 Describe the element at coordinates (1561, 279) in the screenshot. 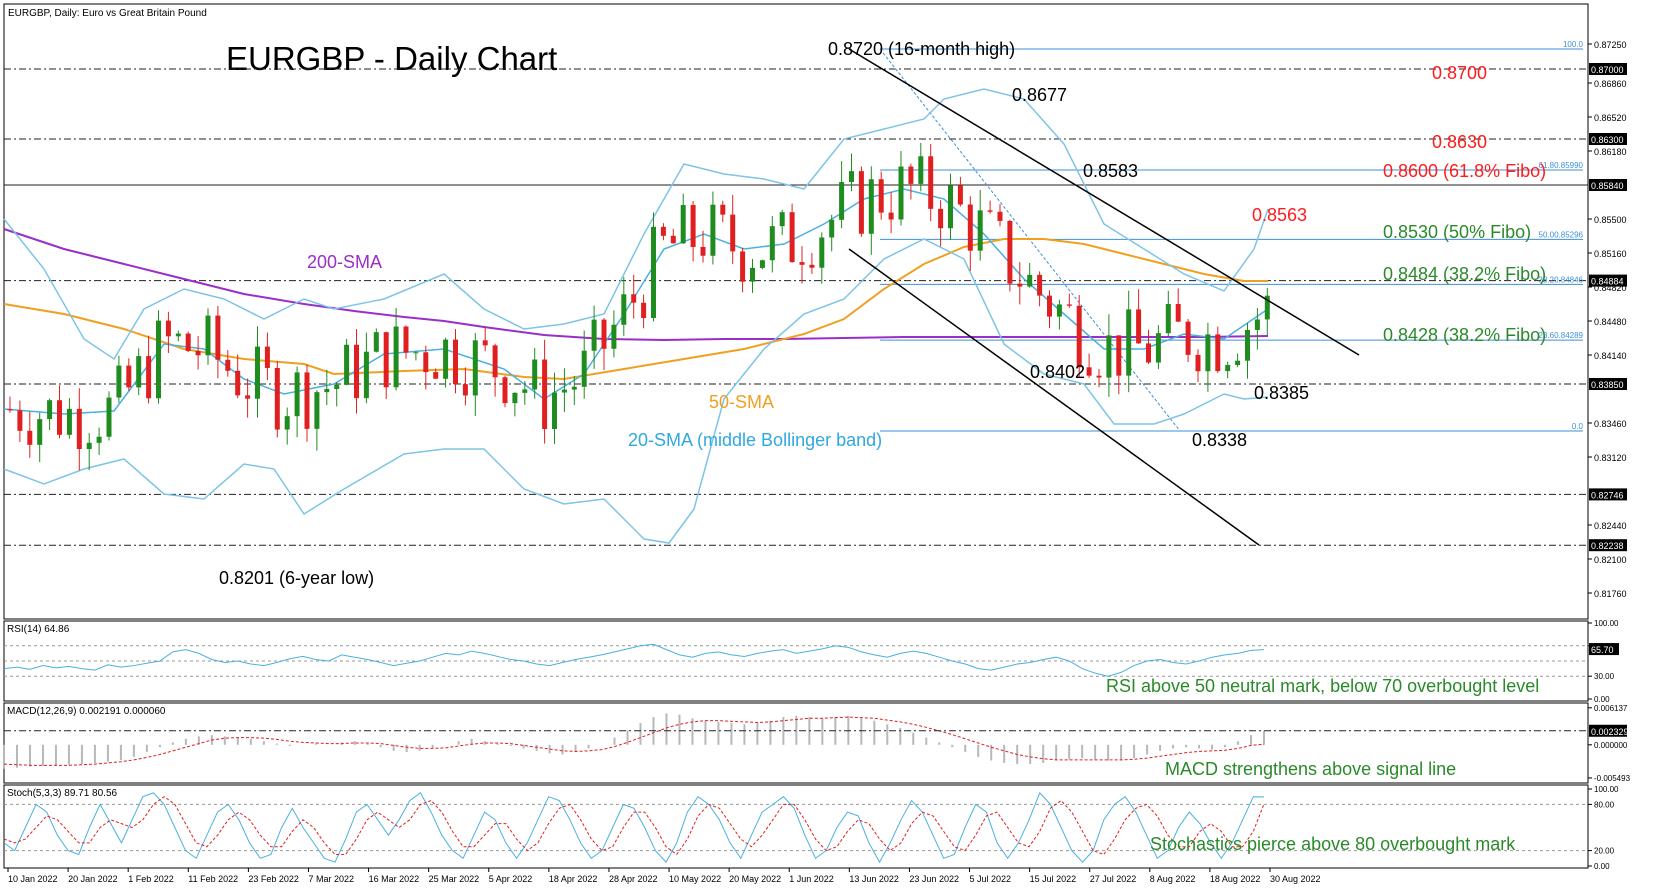

I see `fibo-level-label: 38.20.84846` at that location.